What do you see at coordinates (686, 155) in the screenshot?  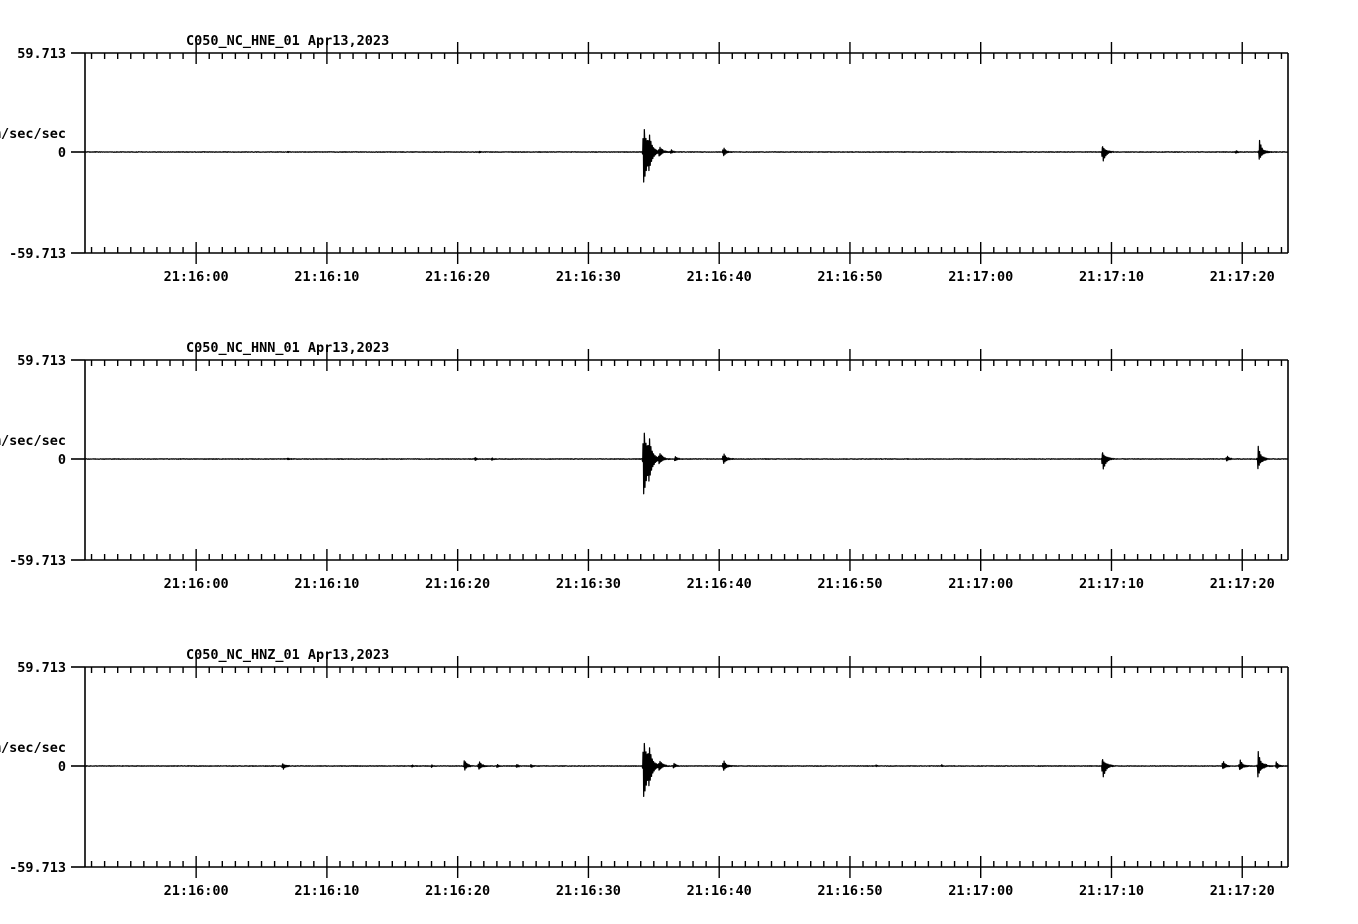 I see `waveform-hne` at bounding box center [686, 155].